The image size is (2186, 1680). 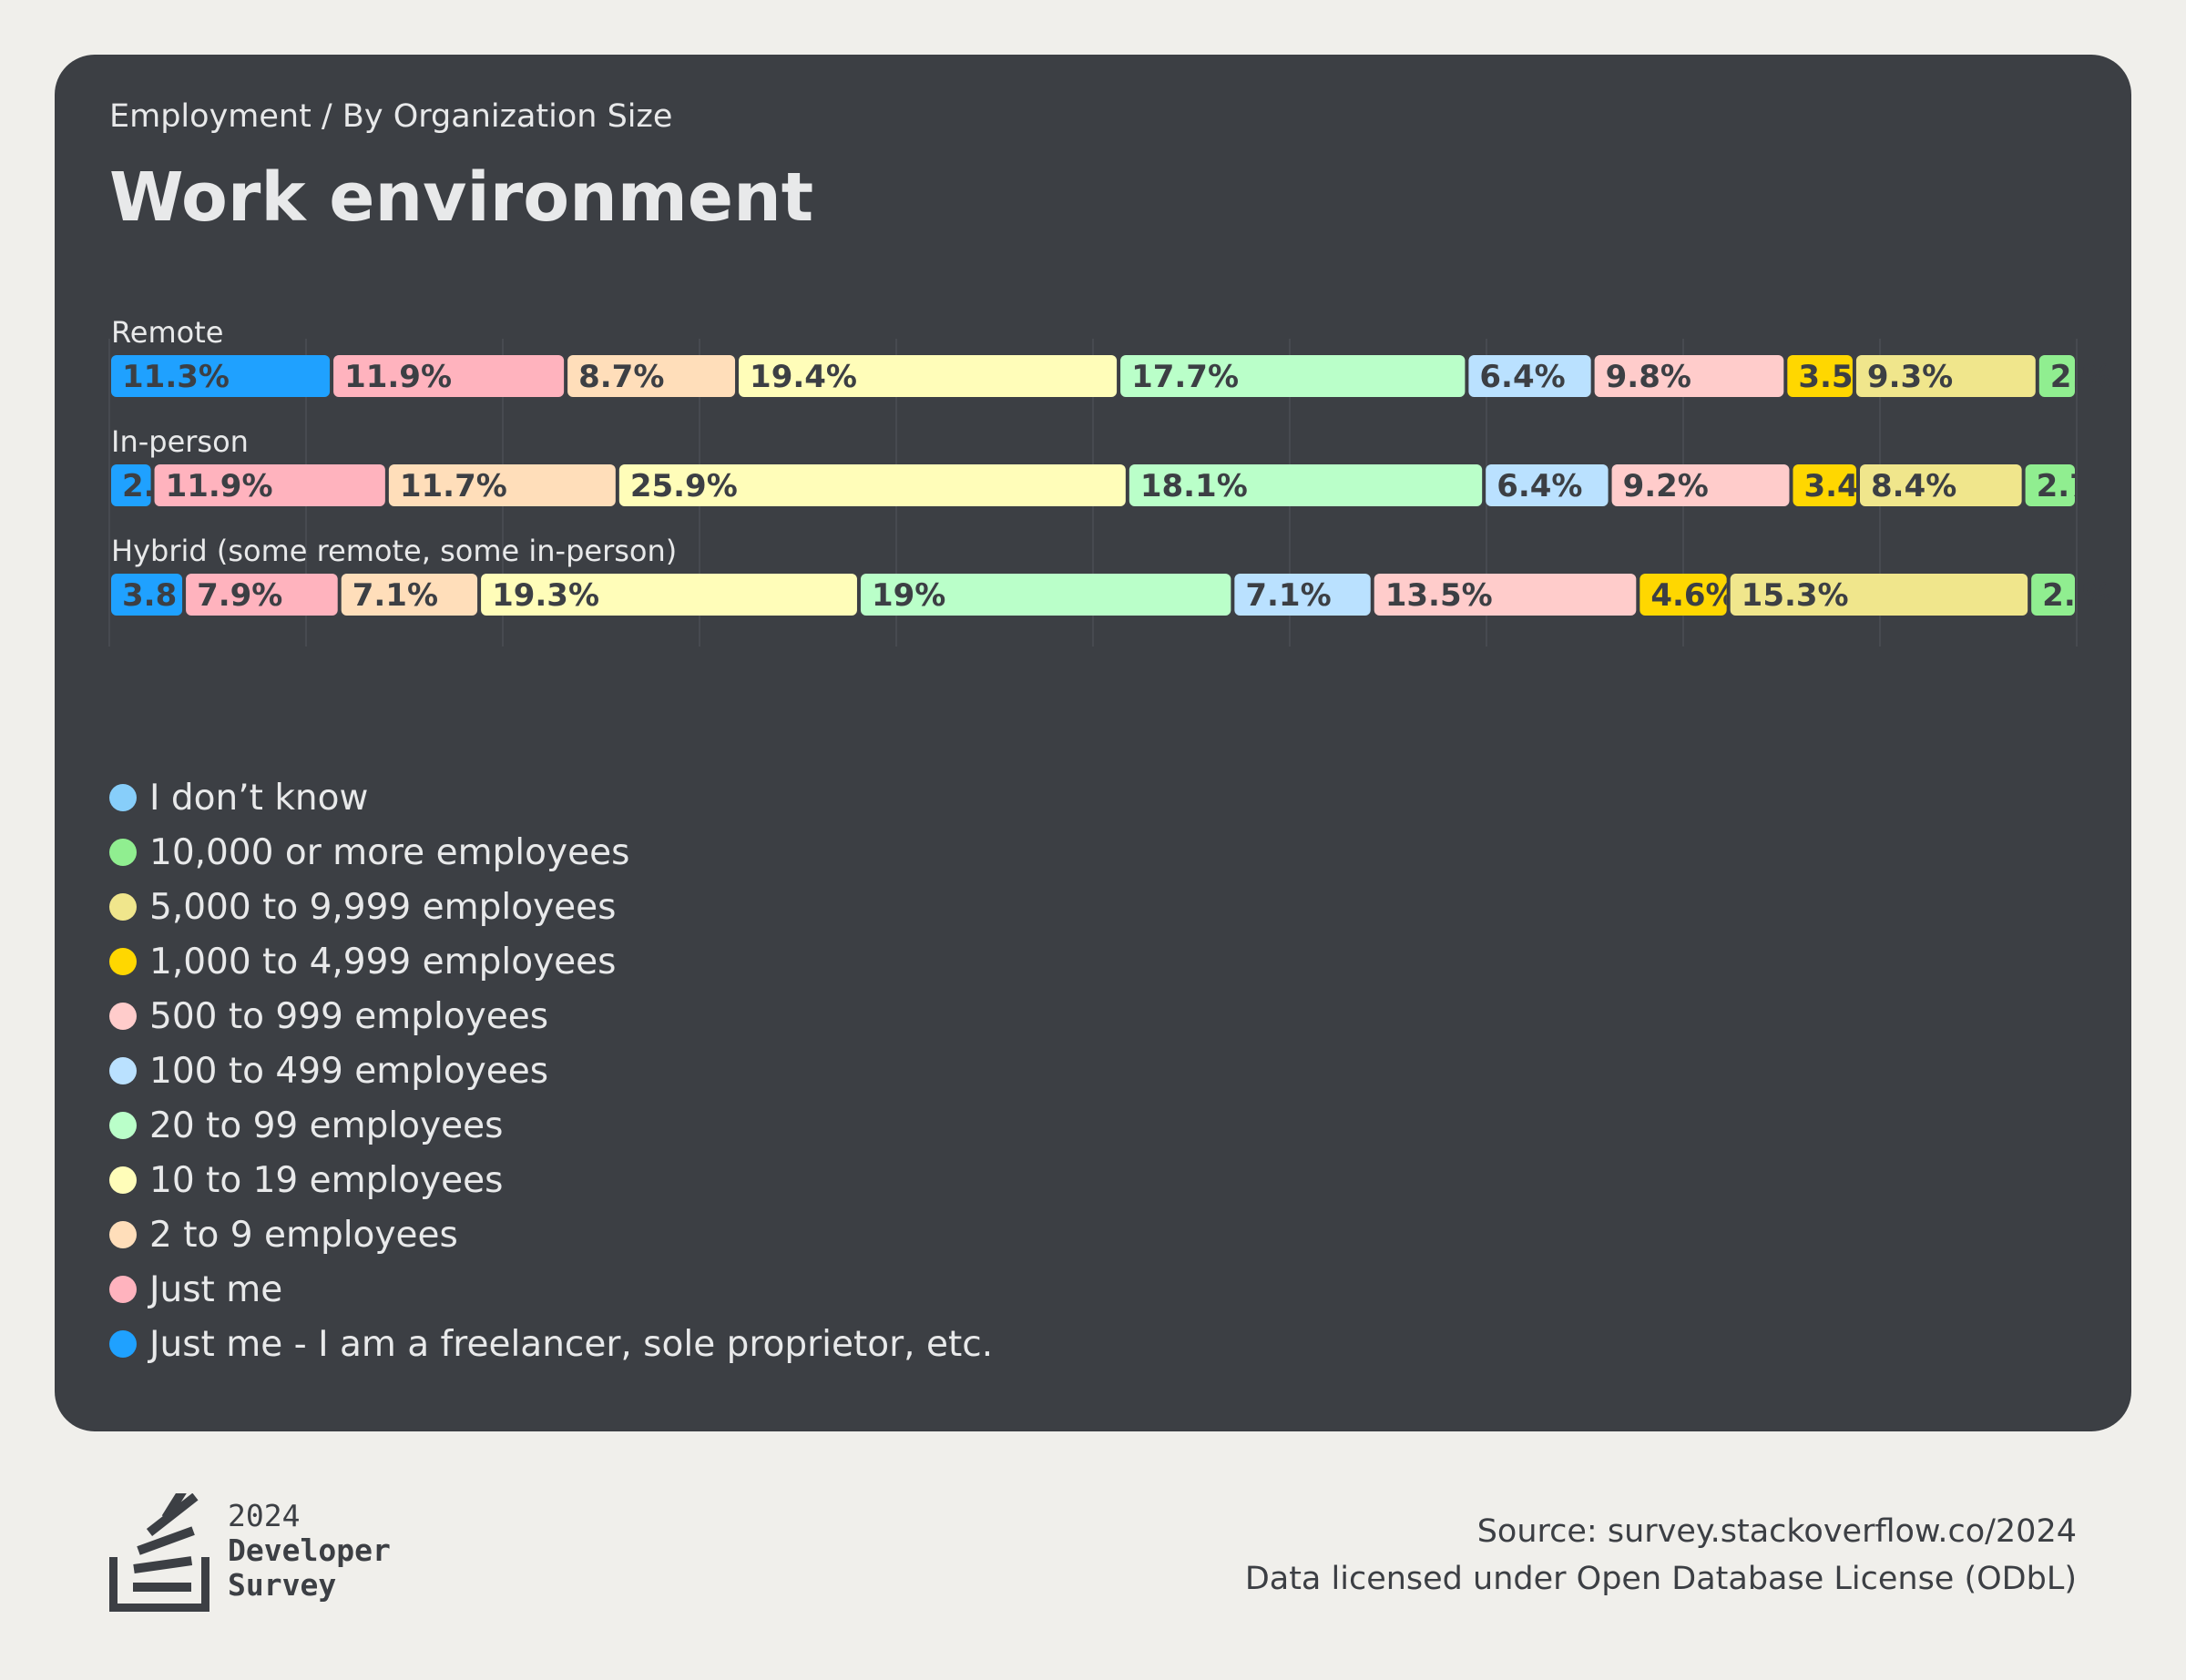 What do you see at coordinates (389, 852) in the screenshot?
I see `legend-label: 10,000 or more employees` at bounding box center [389, 852].